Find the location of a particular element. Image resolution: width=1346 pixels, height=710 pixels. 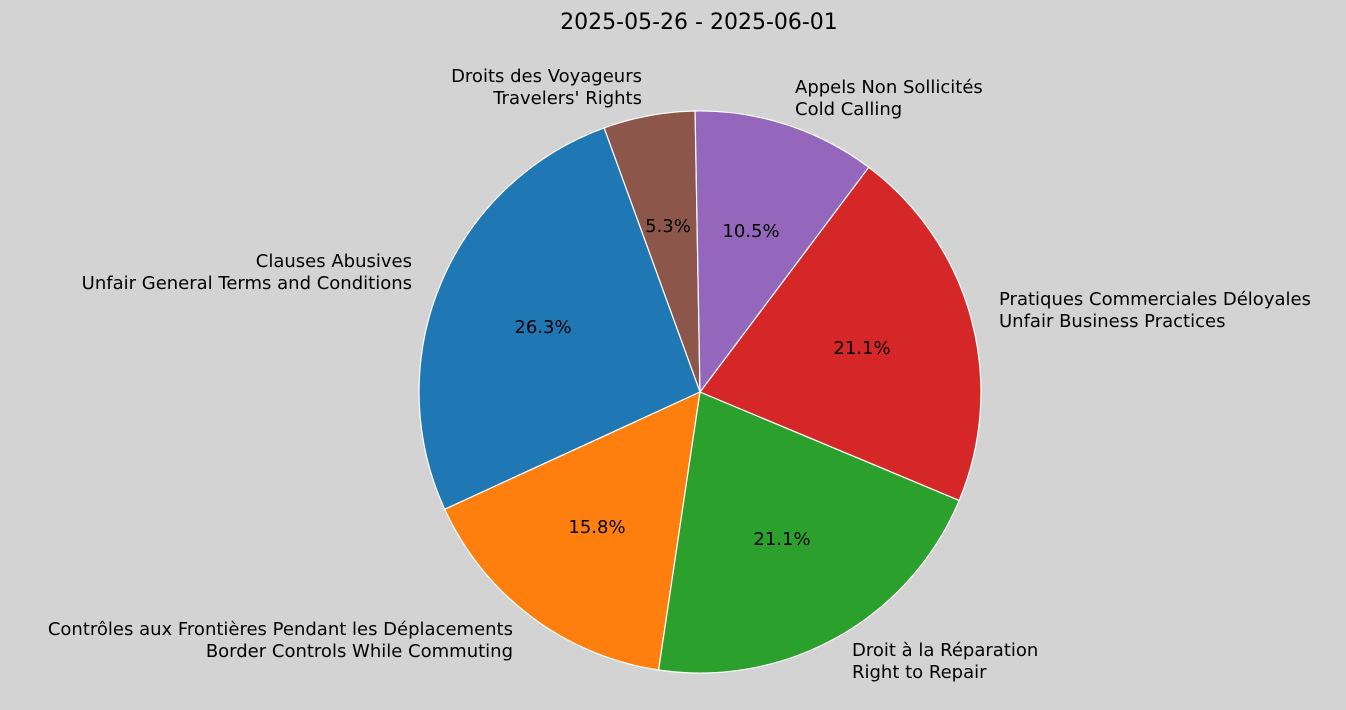

label-cold-calling-fr: Appels Non Sollicités is located at coordinates (889, 87).